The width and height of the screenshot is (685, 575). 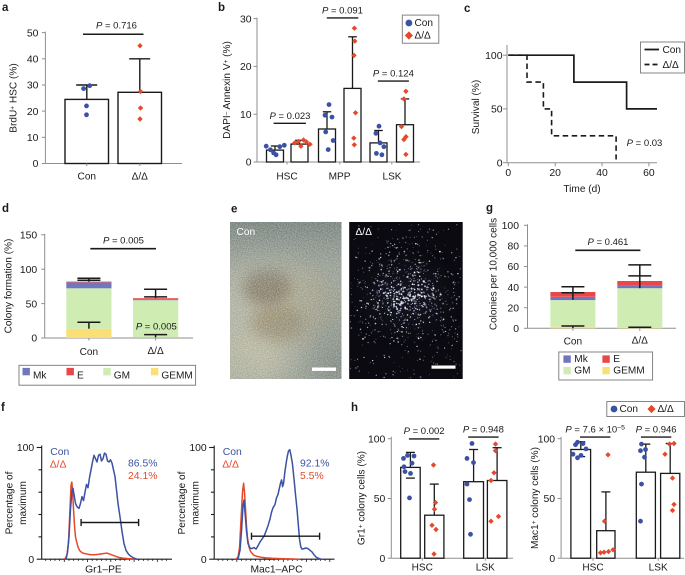 I want to click on svg-text: h, so click(x=354, y=408).